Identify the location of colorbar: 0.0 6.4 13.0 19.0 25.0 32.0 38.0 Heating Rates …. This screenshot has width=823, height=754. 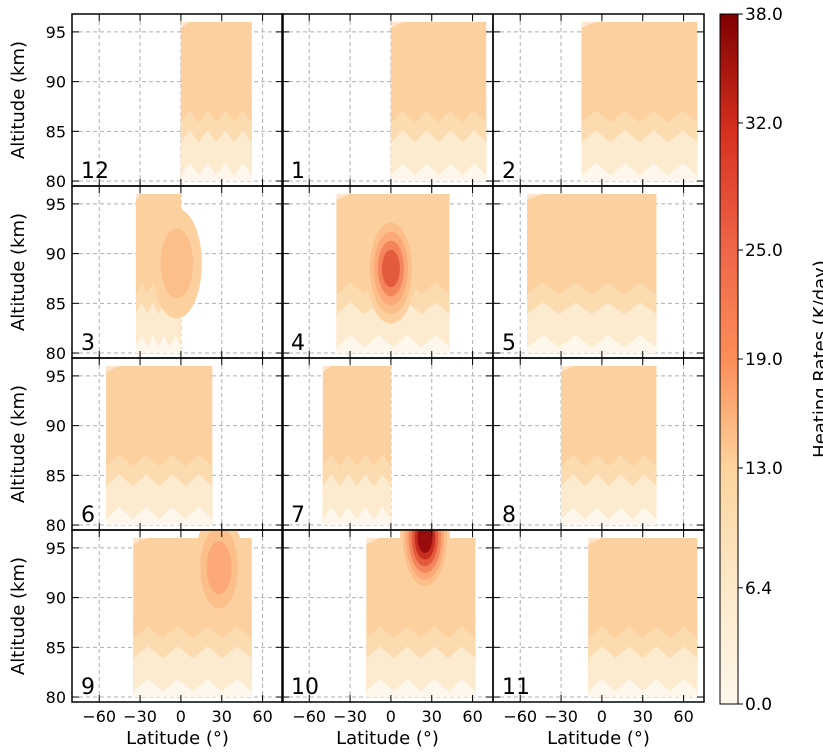
(771, 360).